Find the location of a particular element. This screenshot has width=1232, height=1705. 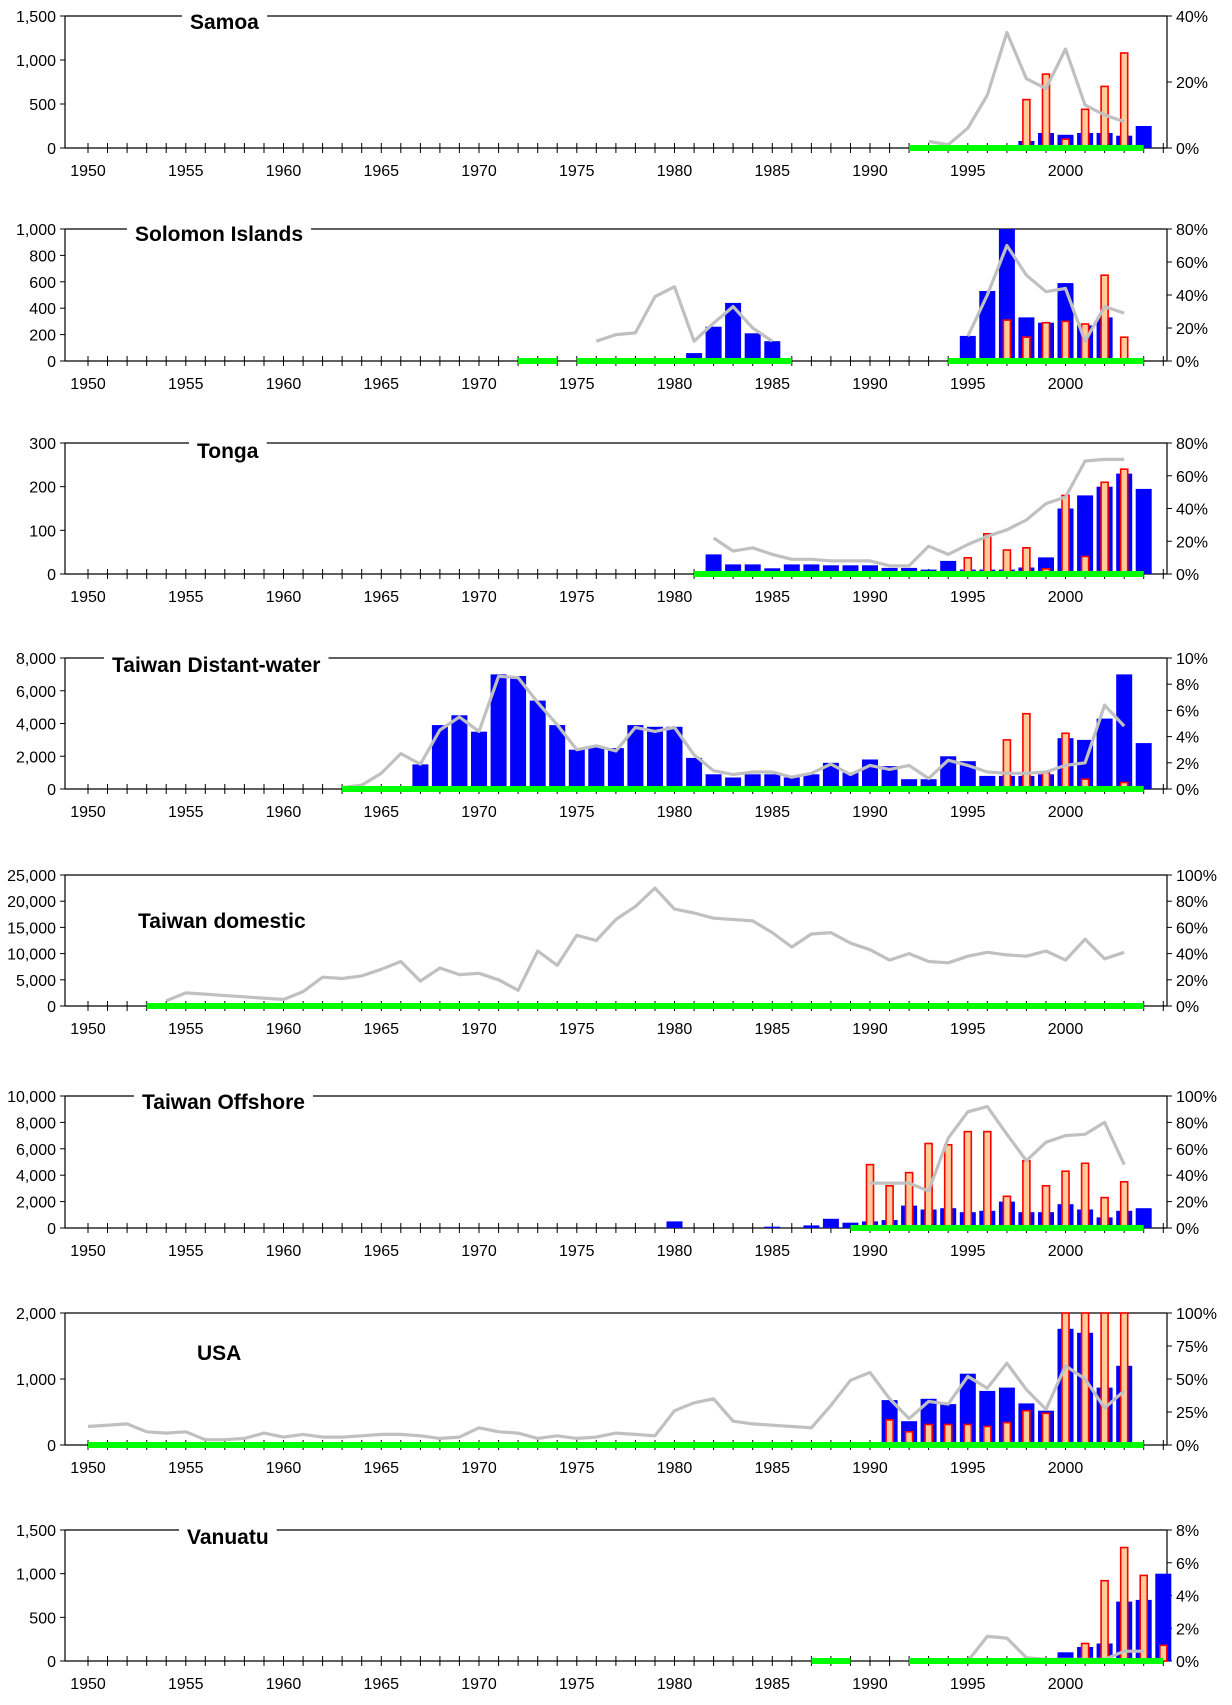

y-tick-label: 1,000 is located at coordinates (36, 1575).